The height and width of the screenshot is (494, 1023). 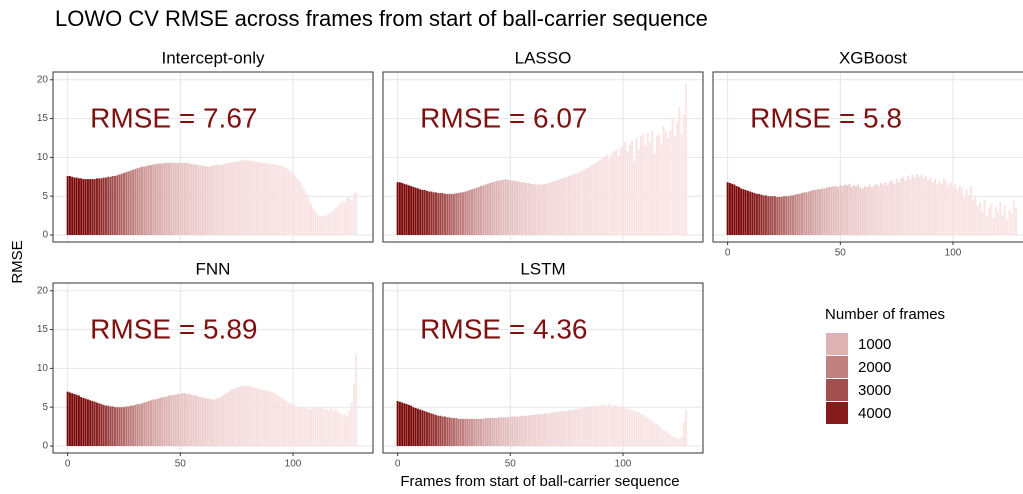 I want to click on x-tick-label: 50, so click(x=181, y=464).